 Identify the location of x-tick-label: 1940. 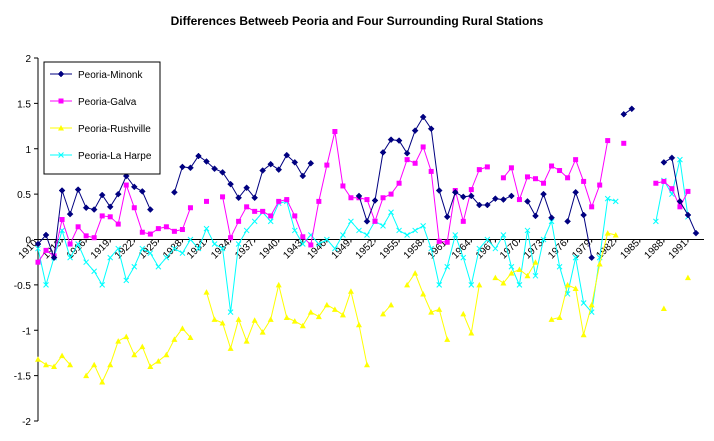
(269, 250).